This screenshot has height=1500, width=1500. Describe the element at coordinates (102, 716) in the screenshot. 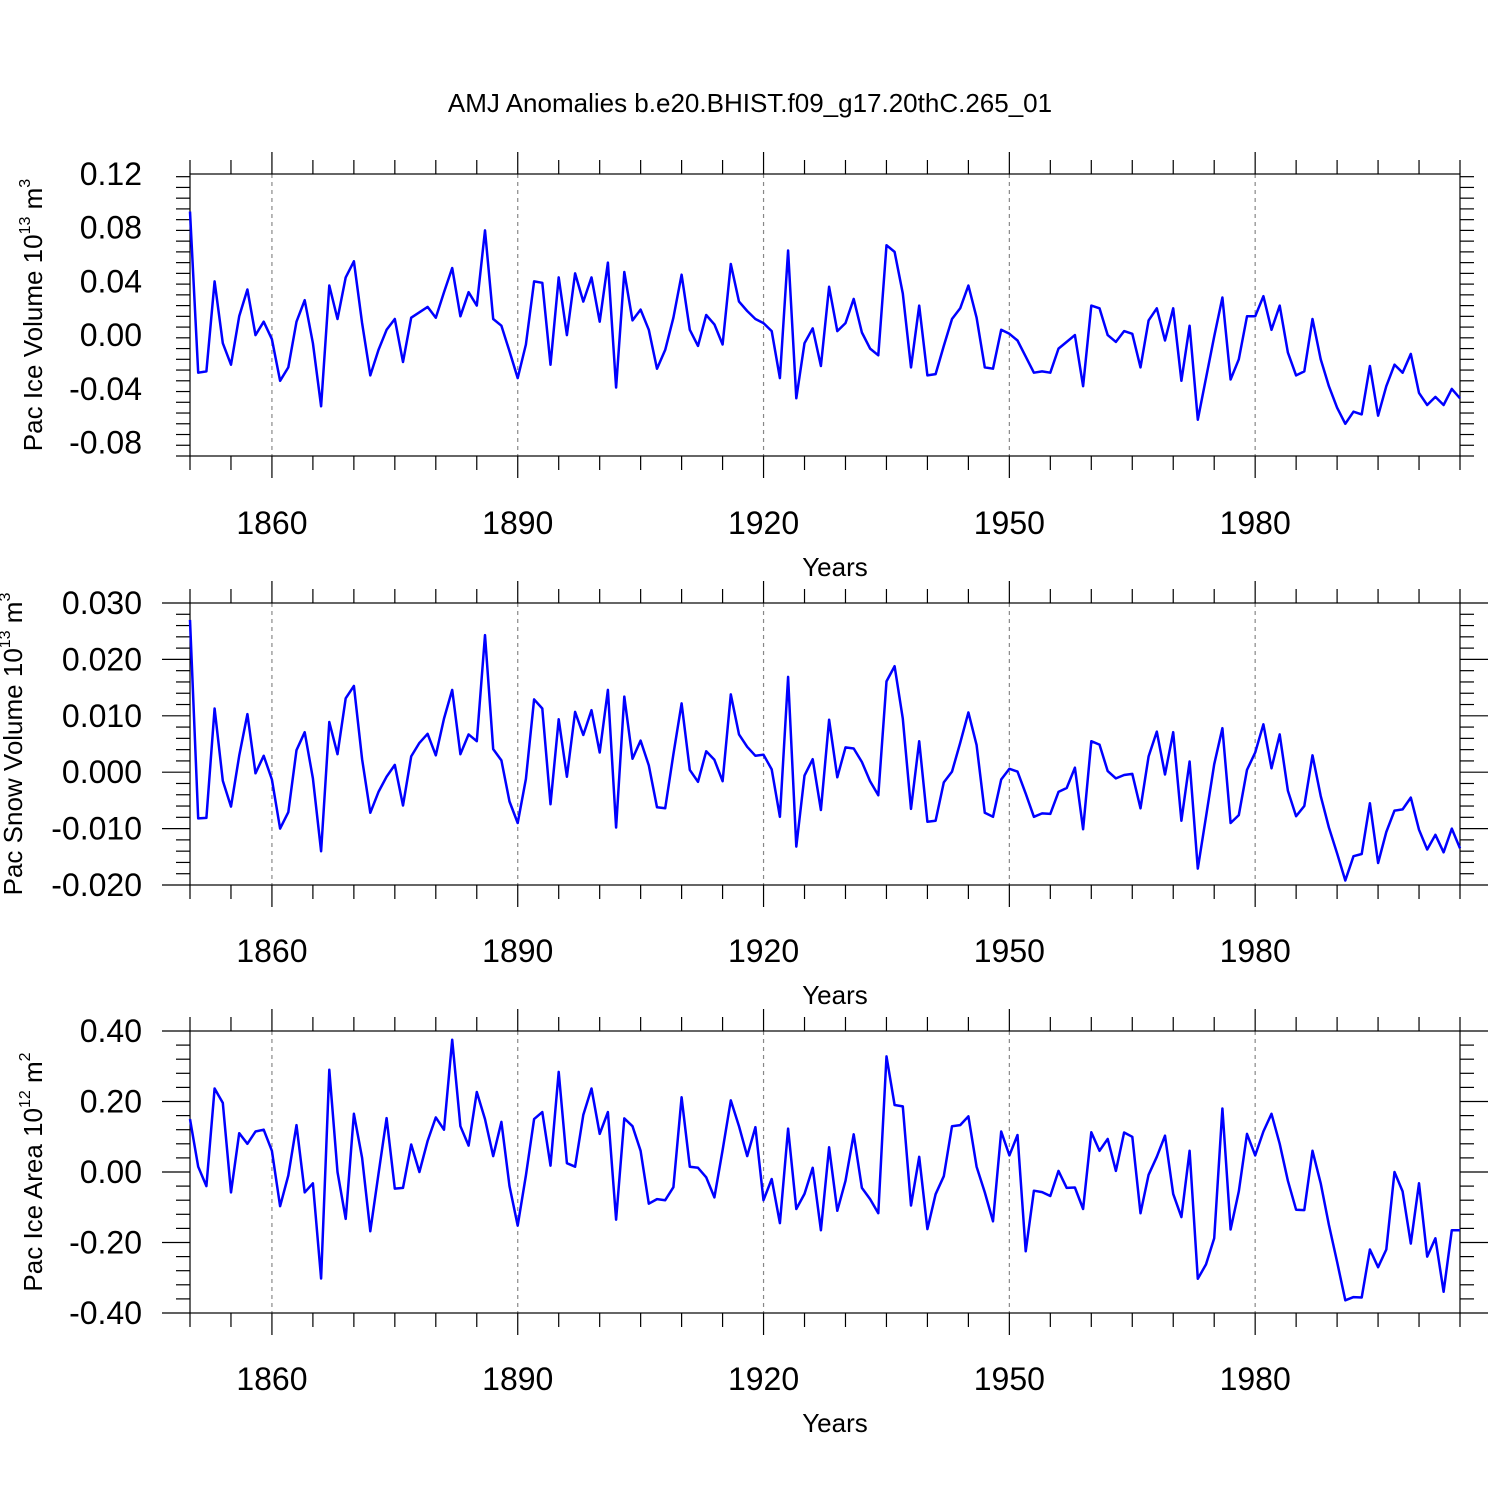

I see `y-tick-label: 0.010` at that location.